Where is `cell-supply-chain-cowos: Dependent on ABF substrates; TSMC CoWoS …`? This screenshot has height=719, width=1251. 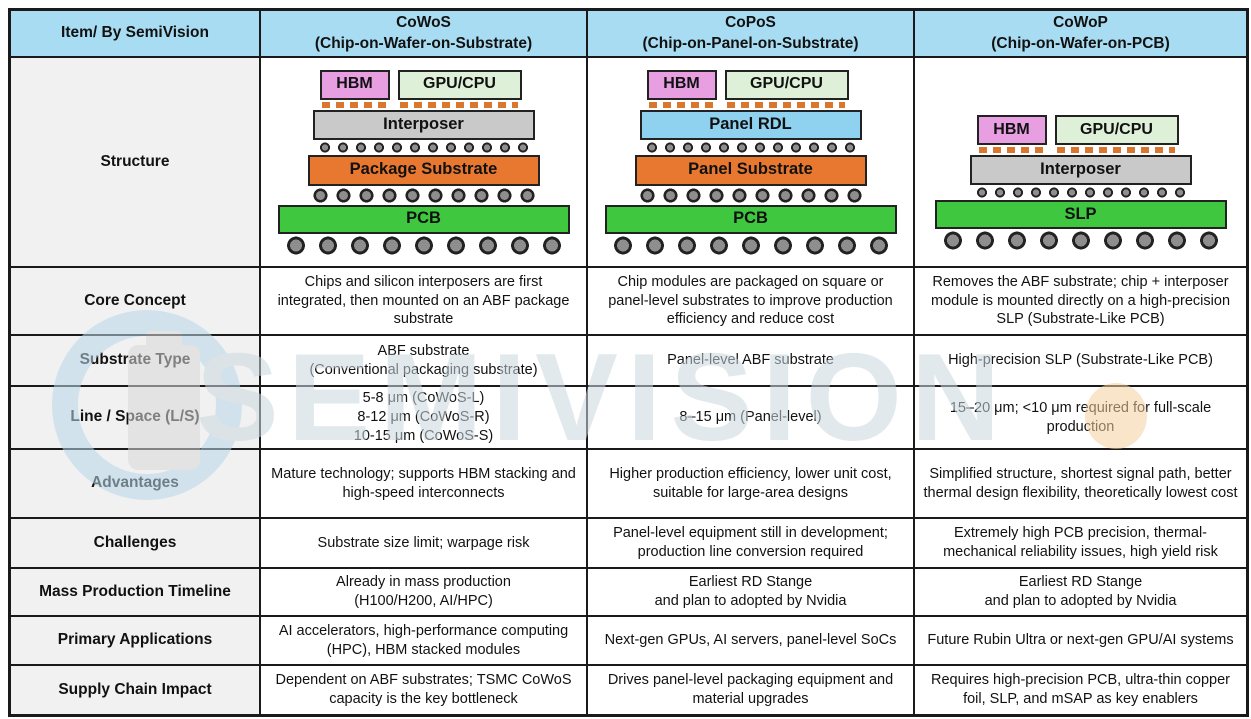 cell-supply-chain-cowos: Dependent on ABF substrates; TSMC CoWoS … is located at coordinates (424, 690).